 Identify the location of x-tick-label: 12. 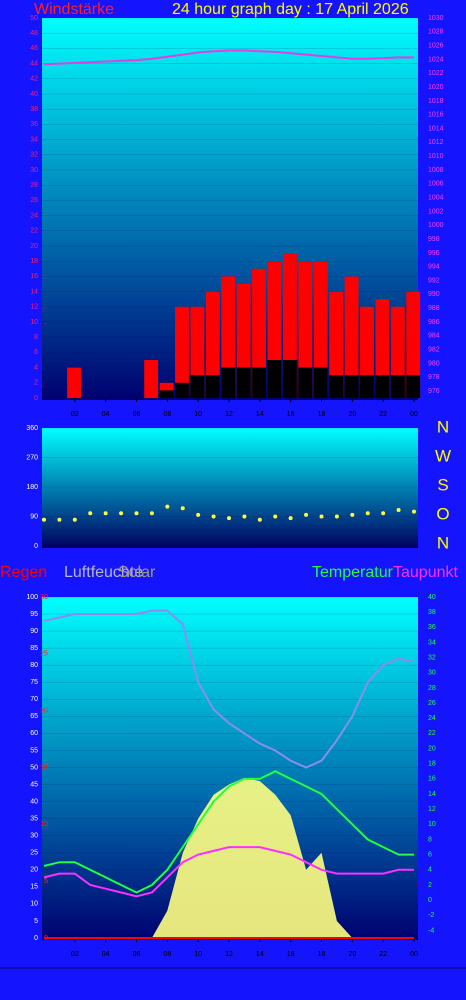
(229, 954).